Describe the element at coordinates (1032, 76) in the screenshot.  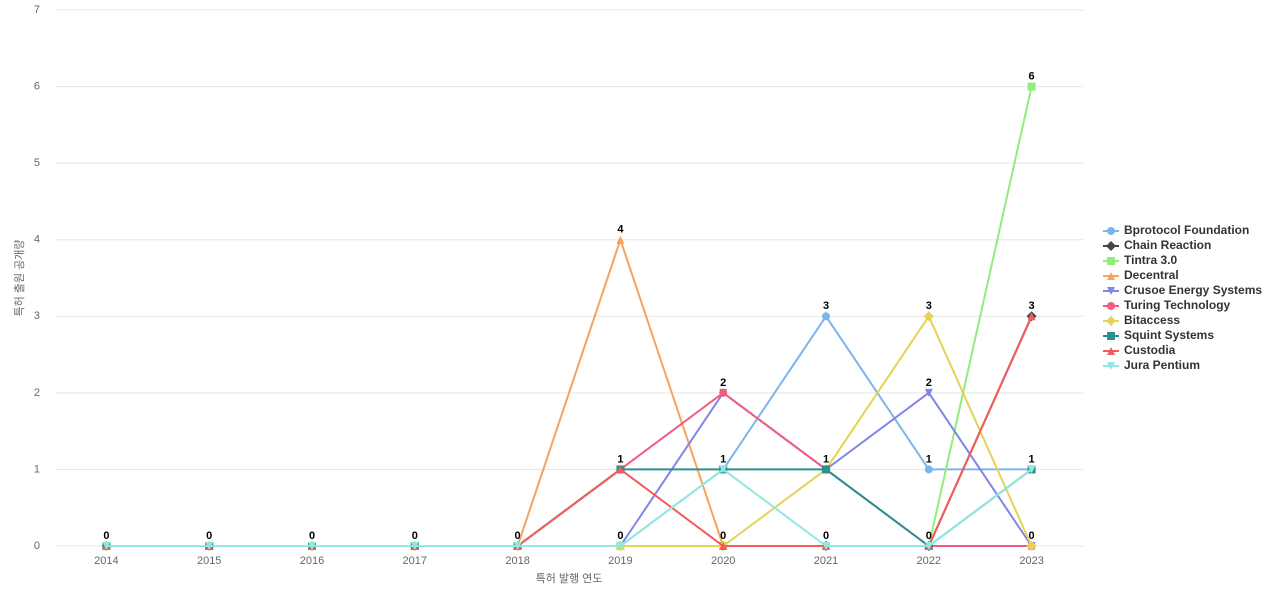
I see `data-label: 6` at that location.